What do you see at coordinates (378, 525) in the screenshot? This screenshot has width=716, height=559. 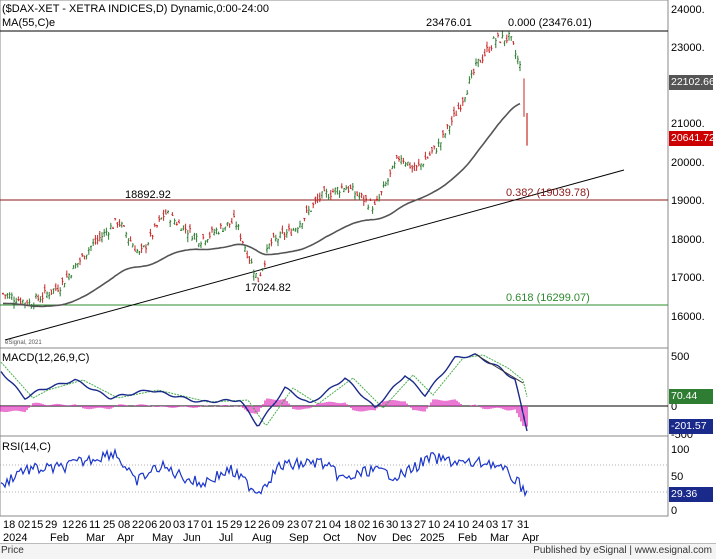 I see `time-day-label: 16` at bounding box center [378, 525].